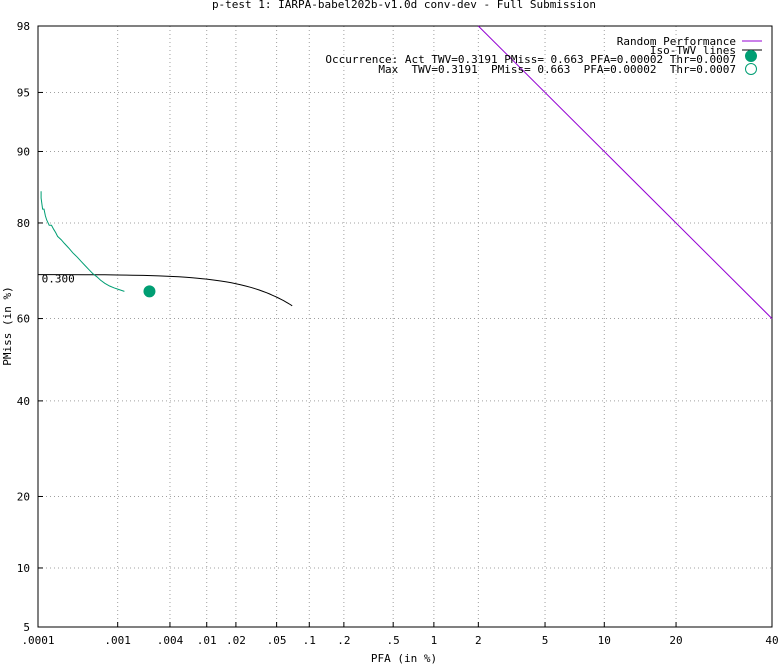 The width and height of the screenshot is (778, 664). What do you see at coordinates (23, 319) in the screenshot?
I see `y-tick-label: 60` at bounding box center [23, 319].